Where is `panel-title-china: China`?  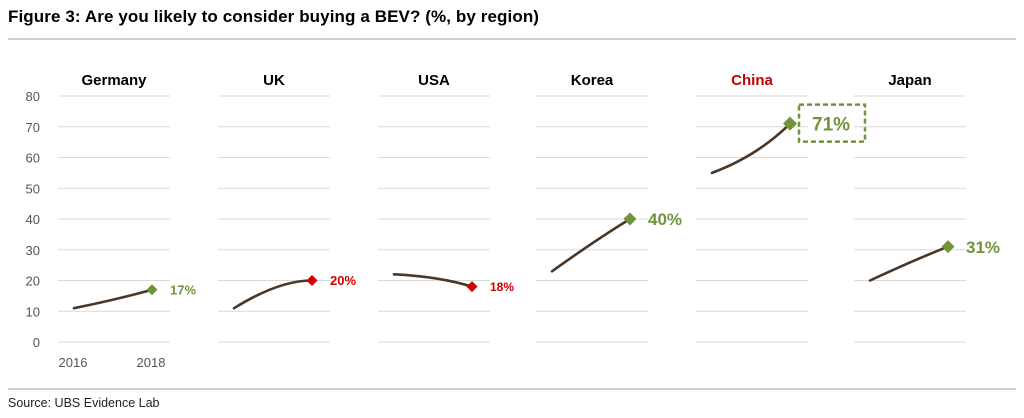
panel-title-china: China is located at coordinates (752, 80).